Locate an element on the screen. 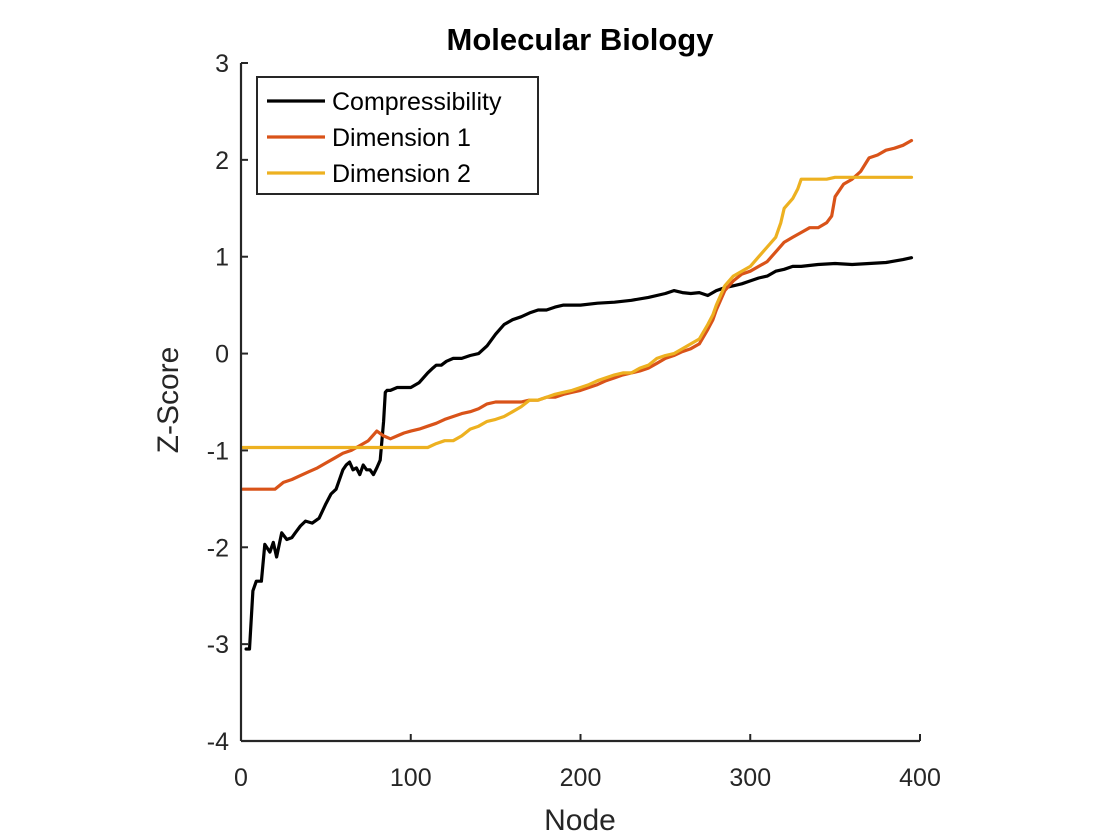 This screenshot has height=840, width=1120. y-tick-label: 1 is located at coordinates (222, 258).